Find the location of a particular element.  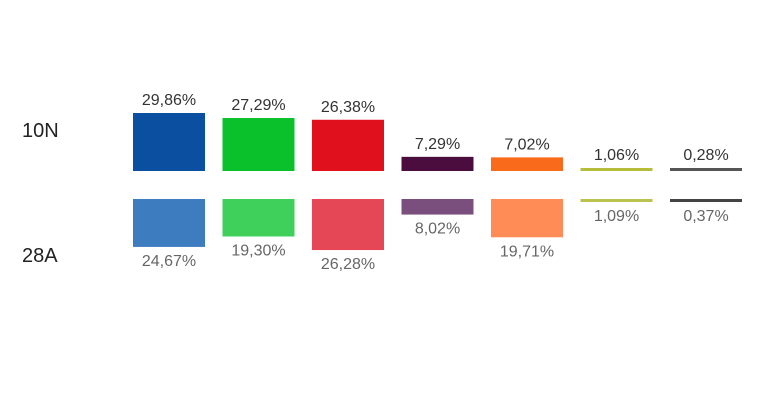

value-label-10n-6: 0,28% is located at coordinates (705, 155).